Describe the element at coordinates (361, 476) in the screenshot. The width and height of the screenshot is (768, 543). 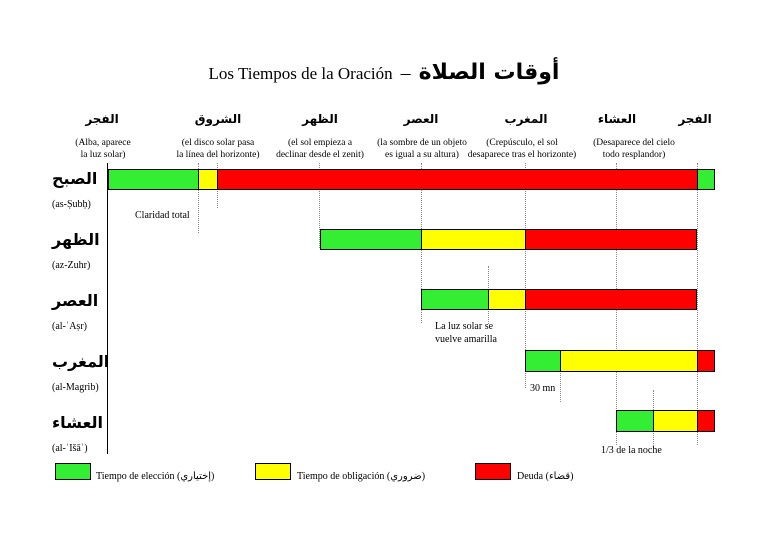
I see `legend-obligation-label: Tiempo de obligación (ضروري)` at that location.